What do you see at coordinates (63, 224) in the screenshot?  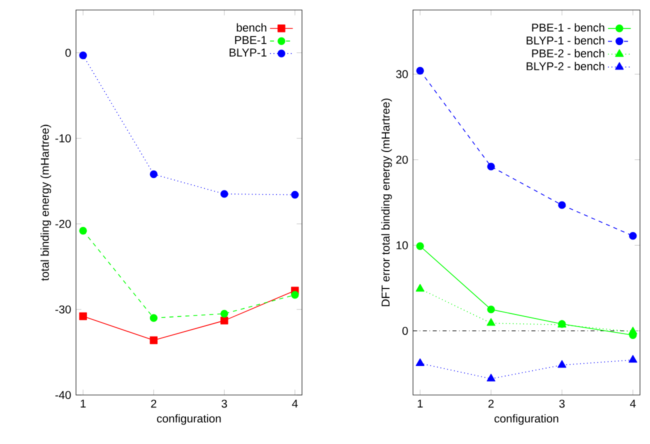 I see `y-tick-label: -20` at bounding box center [63, 224].